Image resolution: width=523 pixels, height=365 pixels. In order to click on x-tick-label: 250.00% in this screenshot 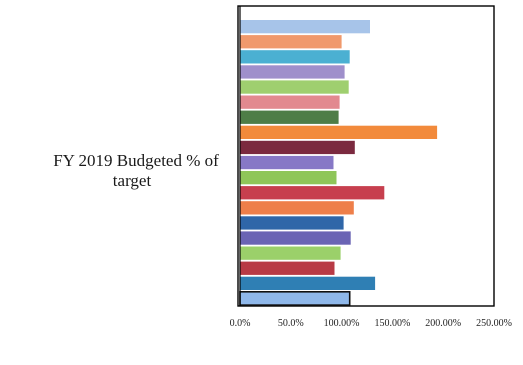, I will do `click(494, 323)`.